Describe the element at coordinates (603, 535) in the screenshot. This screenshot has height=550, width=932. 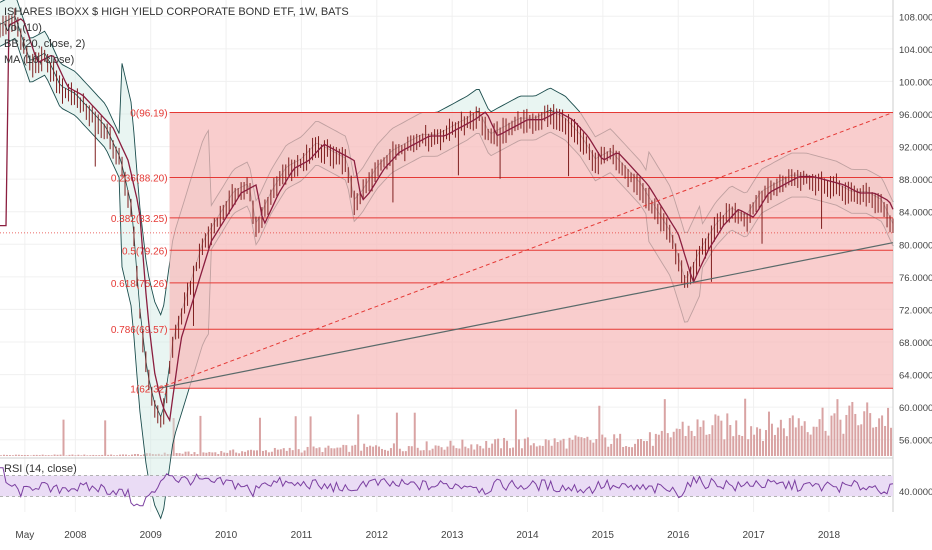
I see `time-tick-label: 2015` at that location.